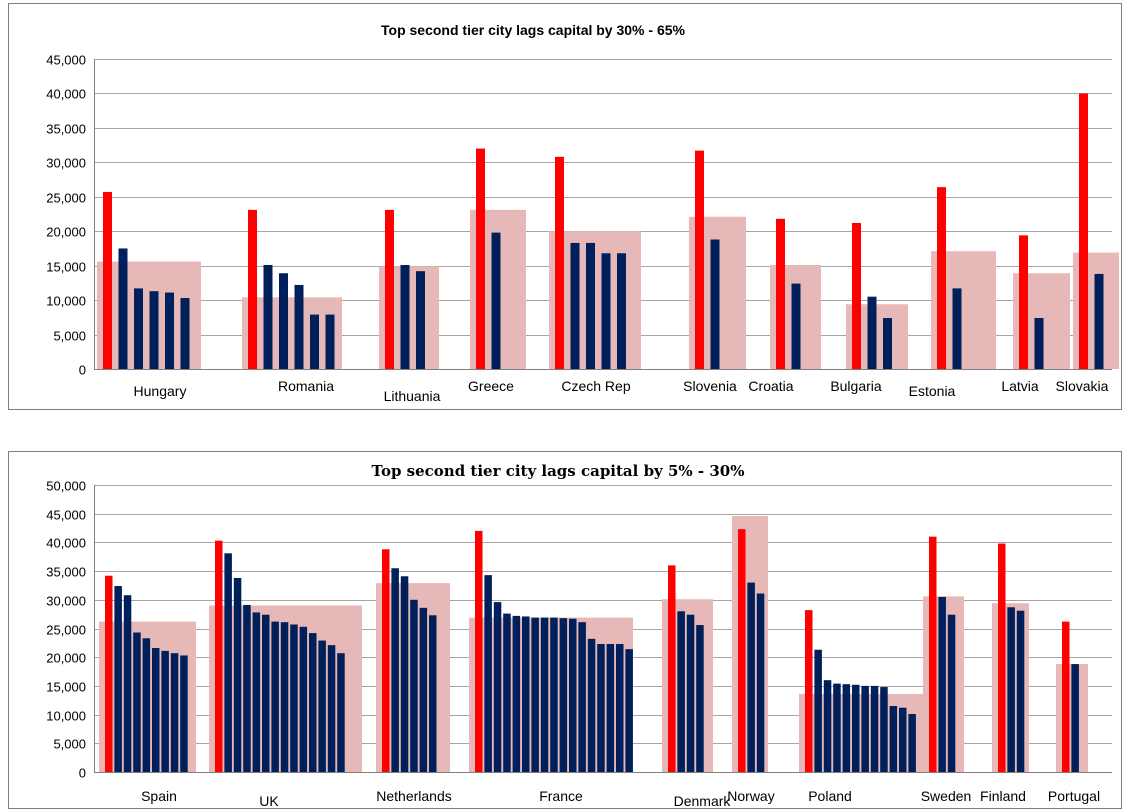  I want to click on country-label: Portugal, so click(1074, 796).